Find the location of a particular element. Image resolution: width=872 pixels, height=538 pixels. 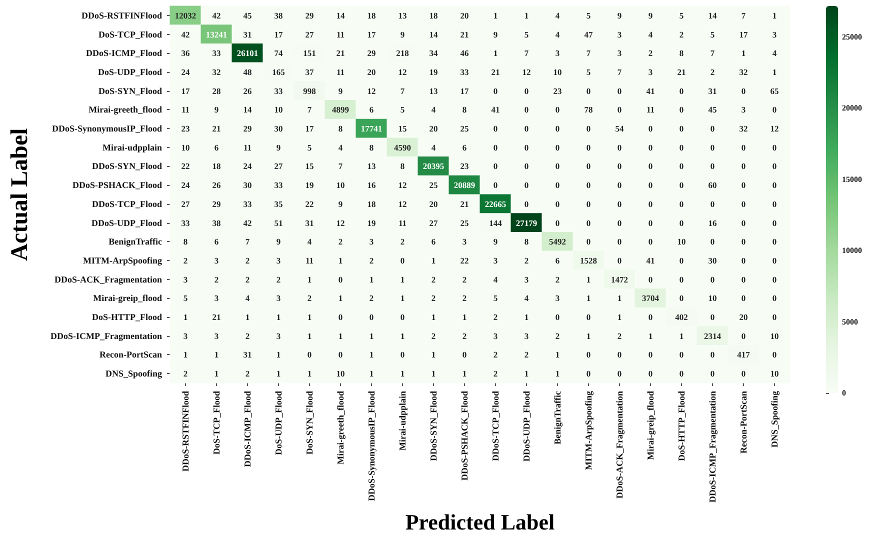

data-label: 78 is located at coordinates (588, 109).